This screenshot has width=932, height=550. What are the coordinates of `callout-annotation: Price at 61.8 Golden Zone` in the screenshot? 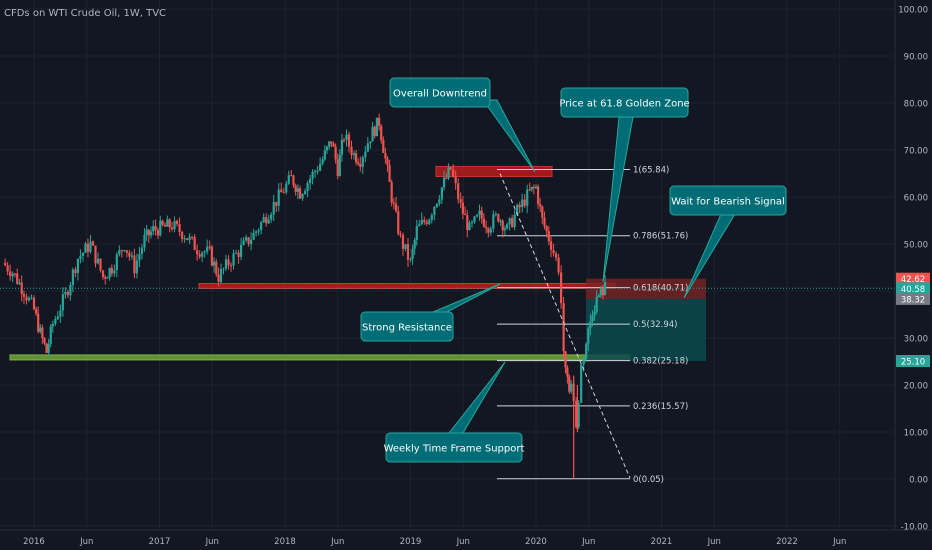 It's located at (624, 185).